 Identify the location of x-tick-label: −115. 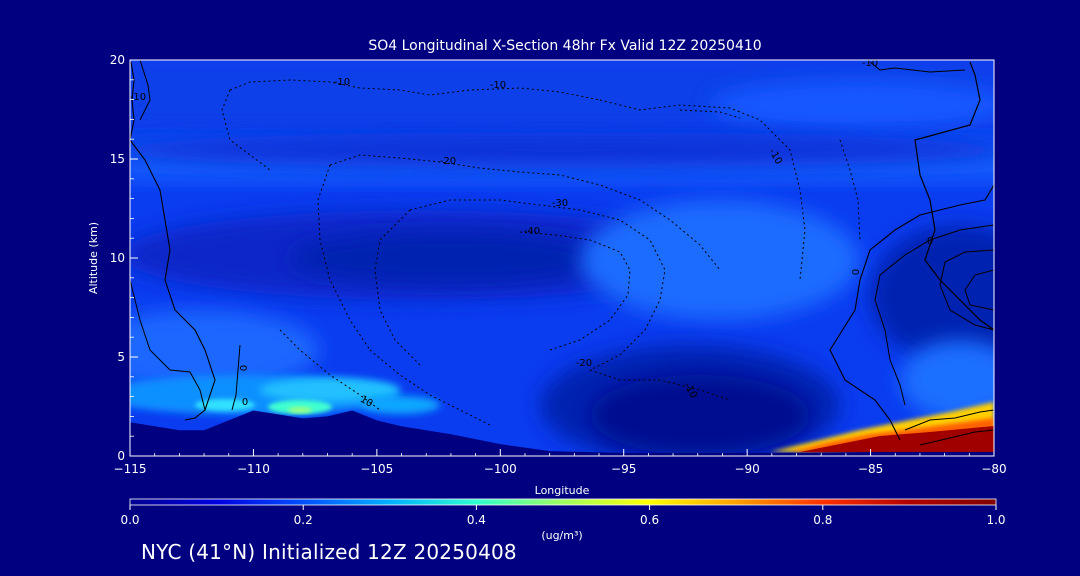
(130, 469).